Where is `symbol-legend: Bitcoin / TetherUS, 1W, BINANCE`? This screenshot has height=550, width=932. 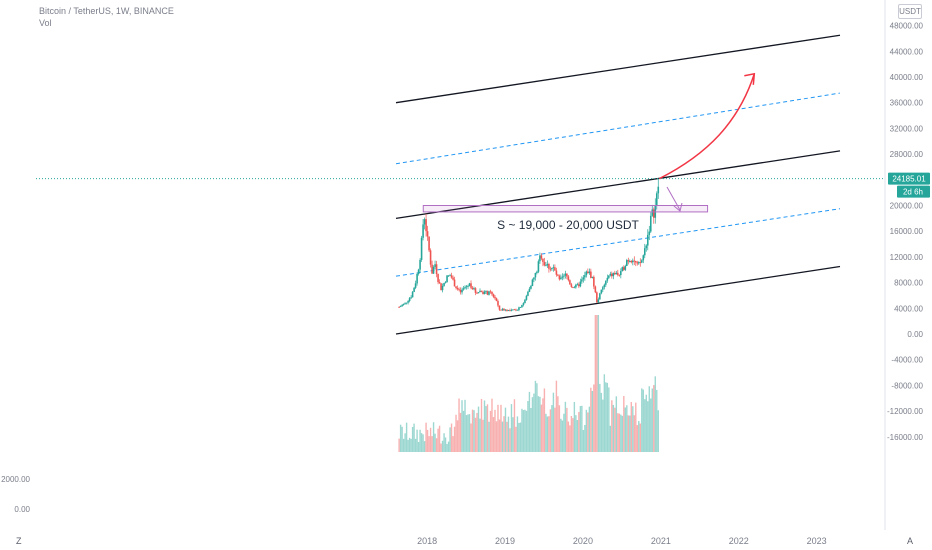 symbol-legend: Bitcoin / TetherUS, 1W, BINANCE is located at coordinates (106, 11).